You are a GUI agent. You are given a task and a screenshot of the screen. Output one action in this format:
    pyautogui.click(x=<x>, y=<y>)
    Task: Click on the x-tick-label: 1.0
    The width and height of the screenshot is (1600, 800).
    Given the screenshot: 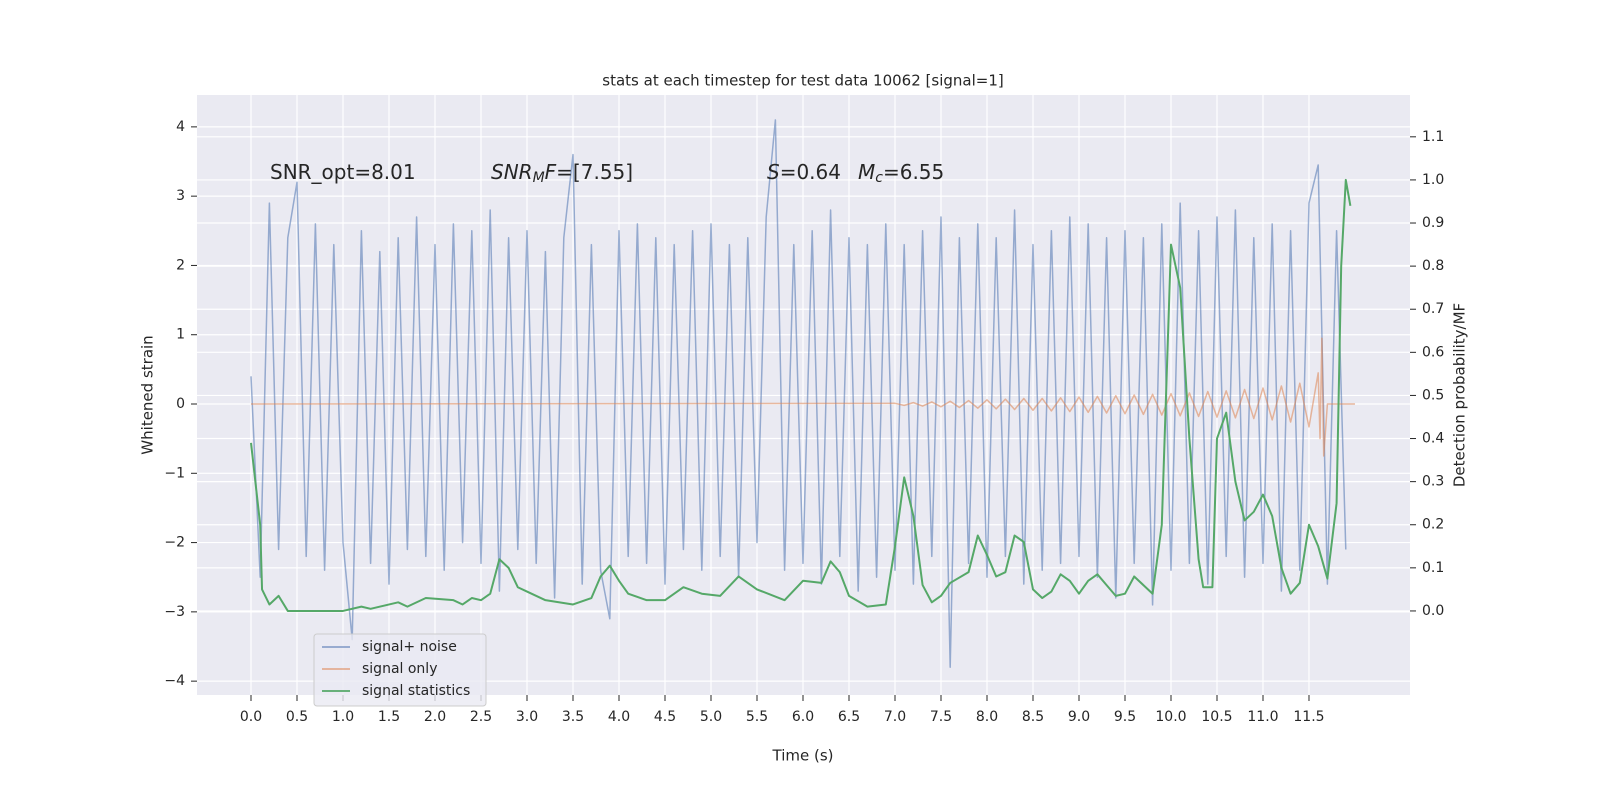 What is the action you would take?
    pyautogui.click(x=343, y=717)
    